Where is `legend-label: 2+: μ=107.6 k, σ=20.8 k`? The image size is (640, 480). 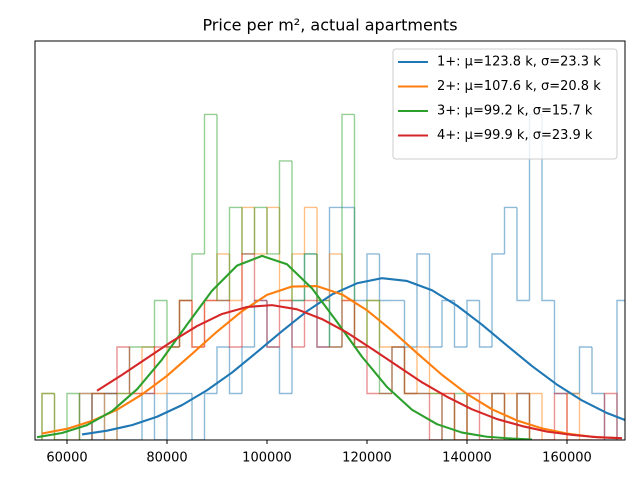
legend-label: 2+: μ=107.6 k, σ=20.8 k is located at coordinates (519, 86).